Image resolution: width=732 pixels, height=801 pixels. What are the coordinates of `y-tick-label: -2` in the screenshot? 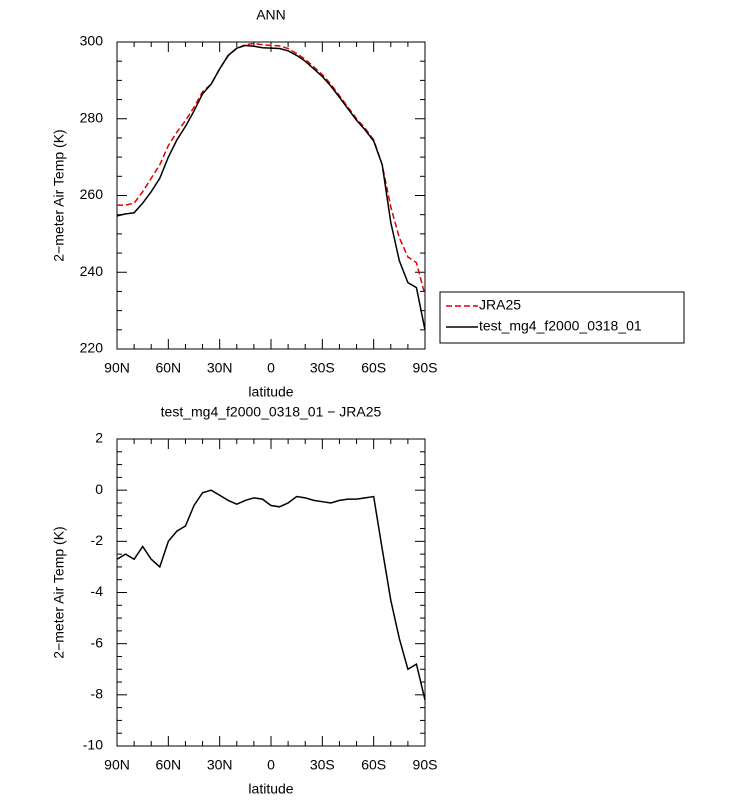 It's located at (97, 540).